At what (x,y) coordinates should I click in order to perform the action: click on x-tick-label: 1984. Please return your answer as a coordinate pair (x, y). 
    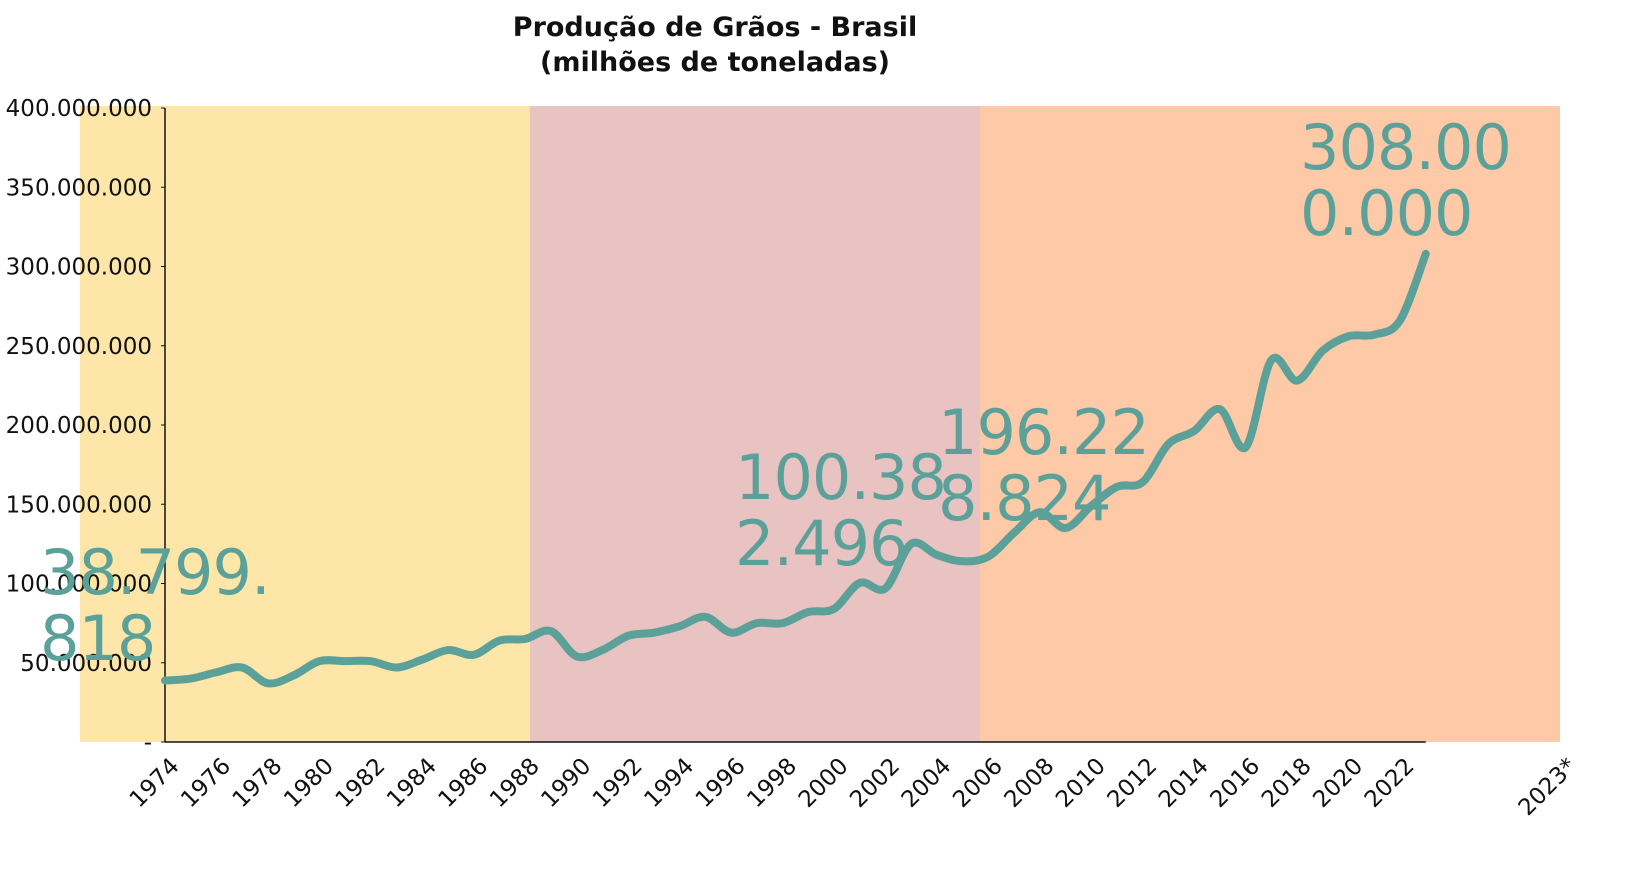
    Looking at the image, I should click on (412, 783).